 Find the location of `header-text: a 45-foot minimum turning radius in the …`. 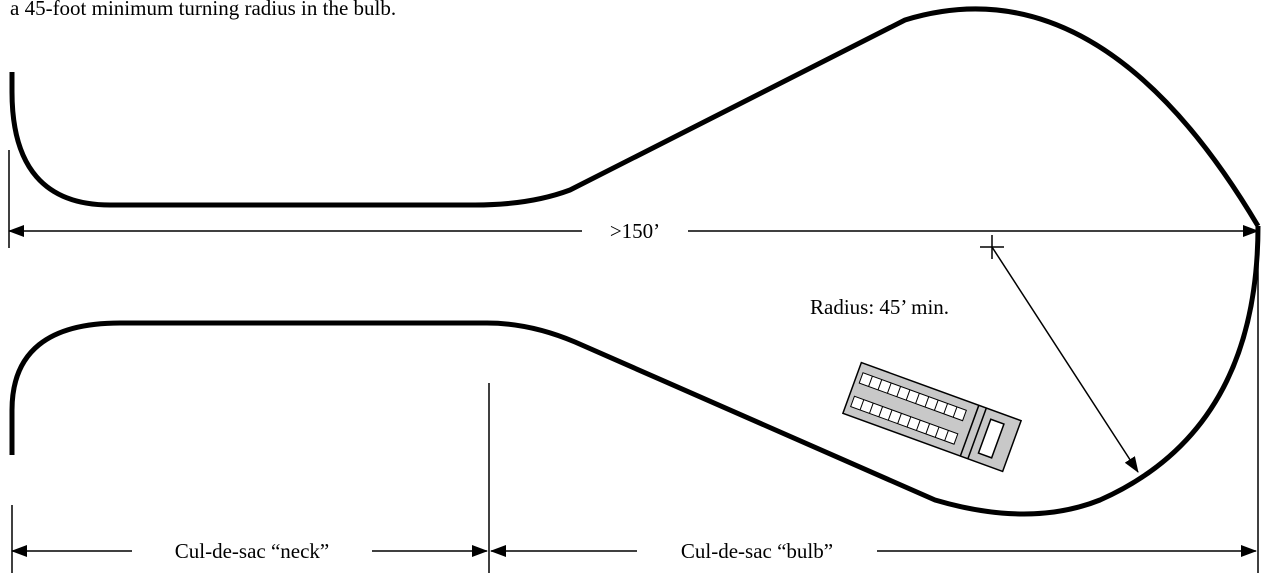

header-text: a 45-foot minimum turning radius in the … is located at coordinates (203, 10).